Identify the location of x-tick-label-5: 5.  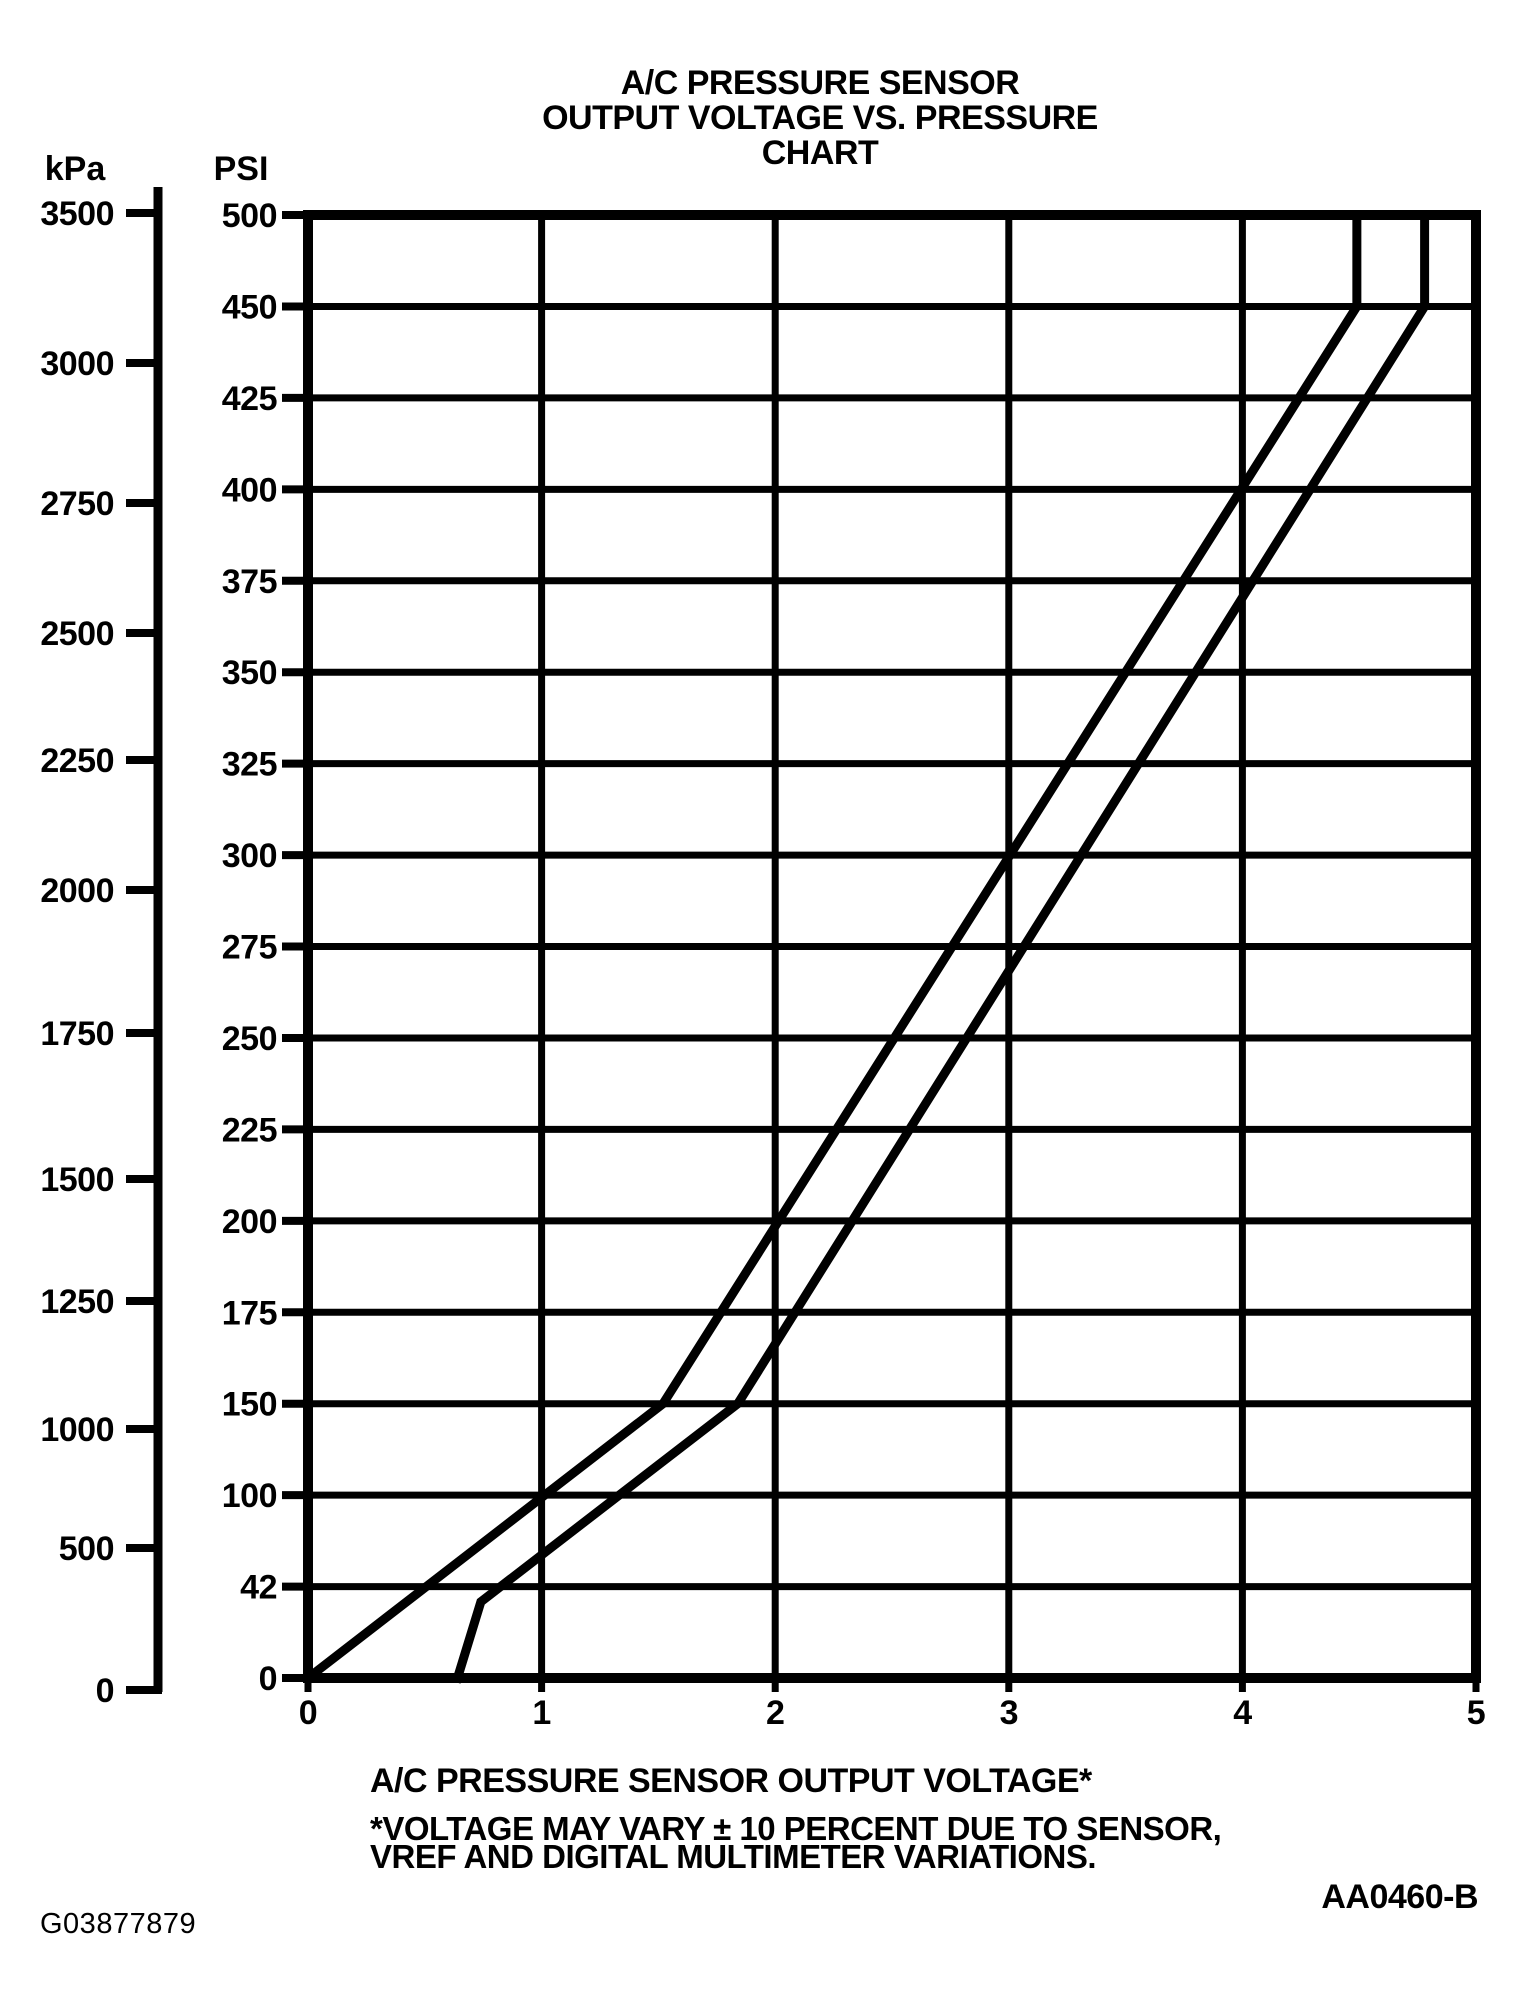
(1476, 1713).